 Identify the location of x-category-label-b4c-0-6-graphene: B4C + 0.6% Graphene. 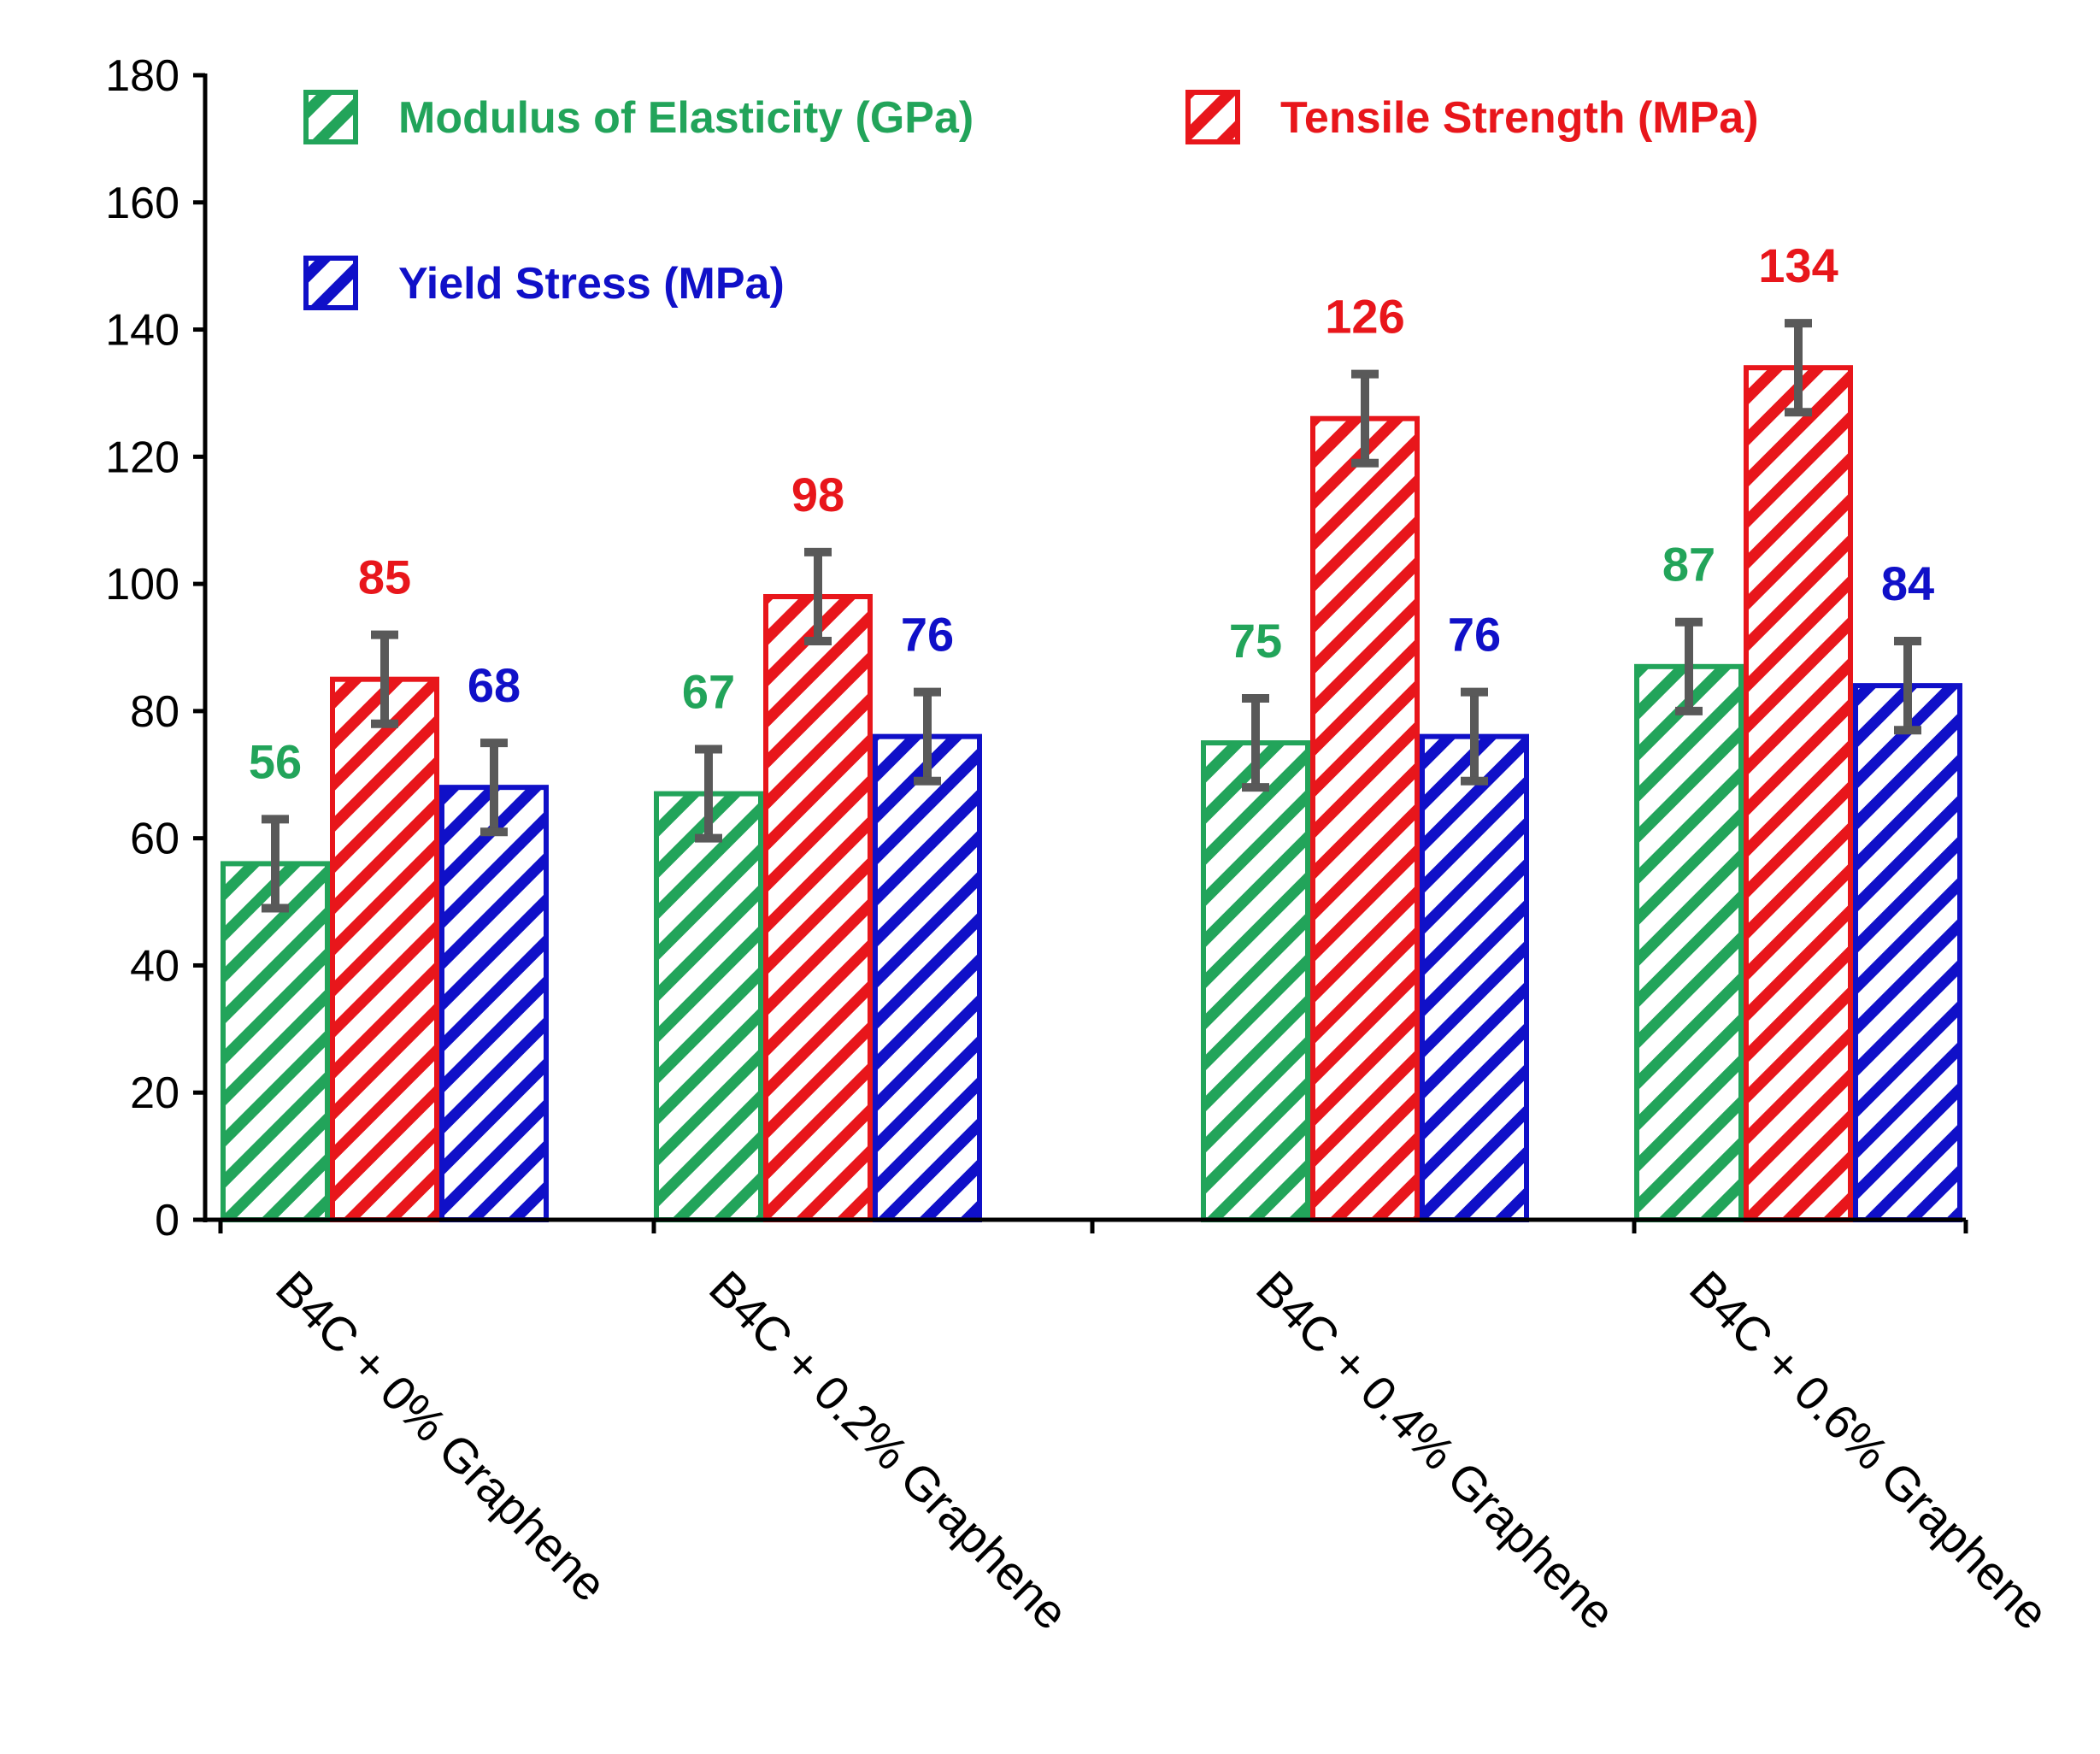
(1869, 1449).